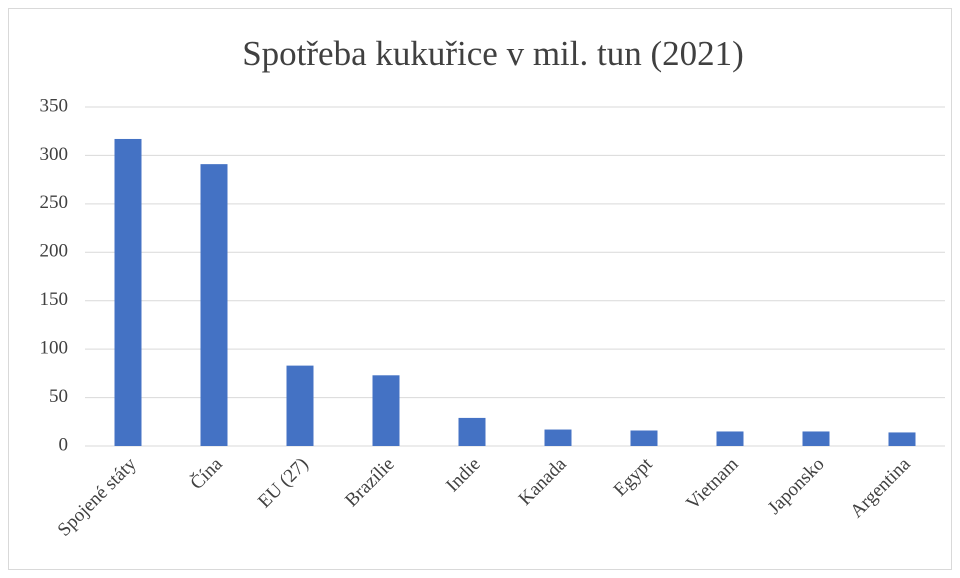 Image resolution: width=960 pixels, height=578 pixels. I want to click on y-tick-label: 150, so click(54, 299).